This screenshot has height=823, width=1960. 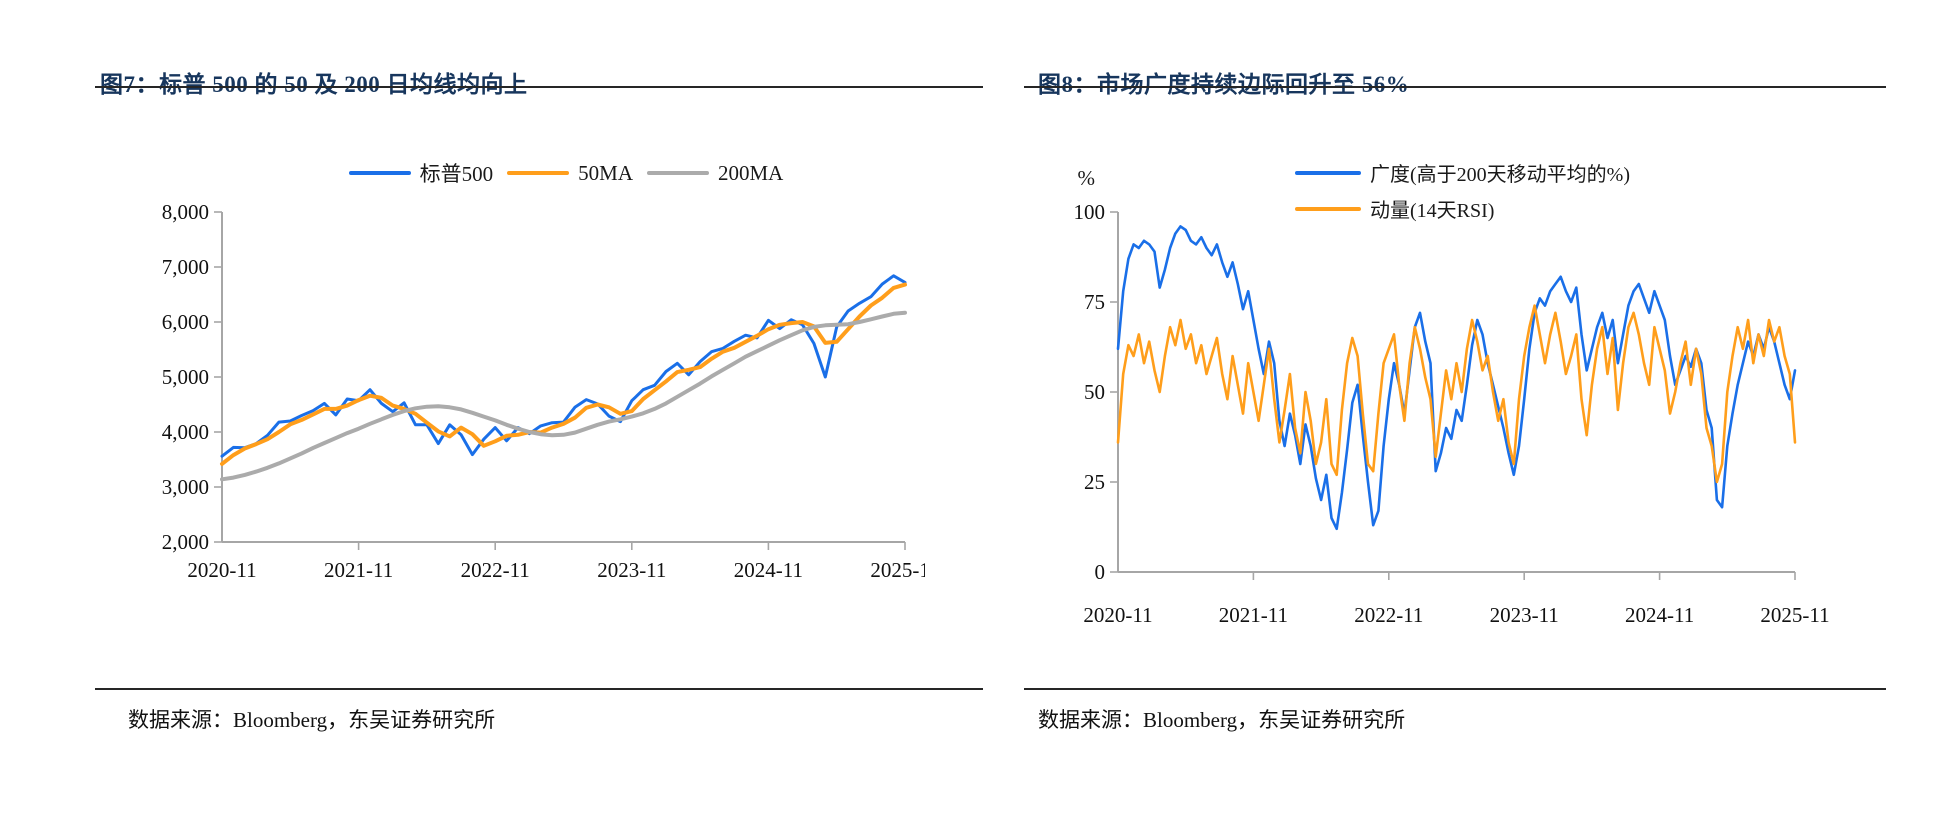 What do you see at coordinates (185, 432) in the screenshot?
I see `y-tick-label: 4,000` at bounding box center [185, 432].